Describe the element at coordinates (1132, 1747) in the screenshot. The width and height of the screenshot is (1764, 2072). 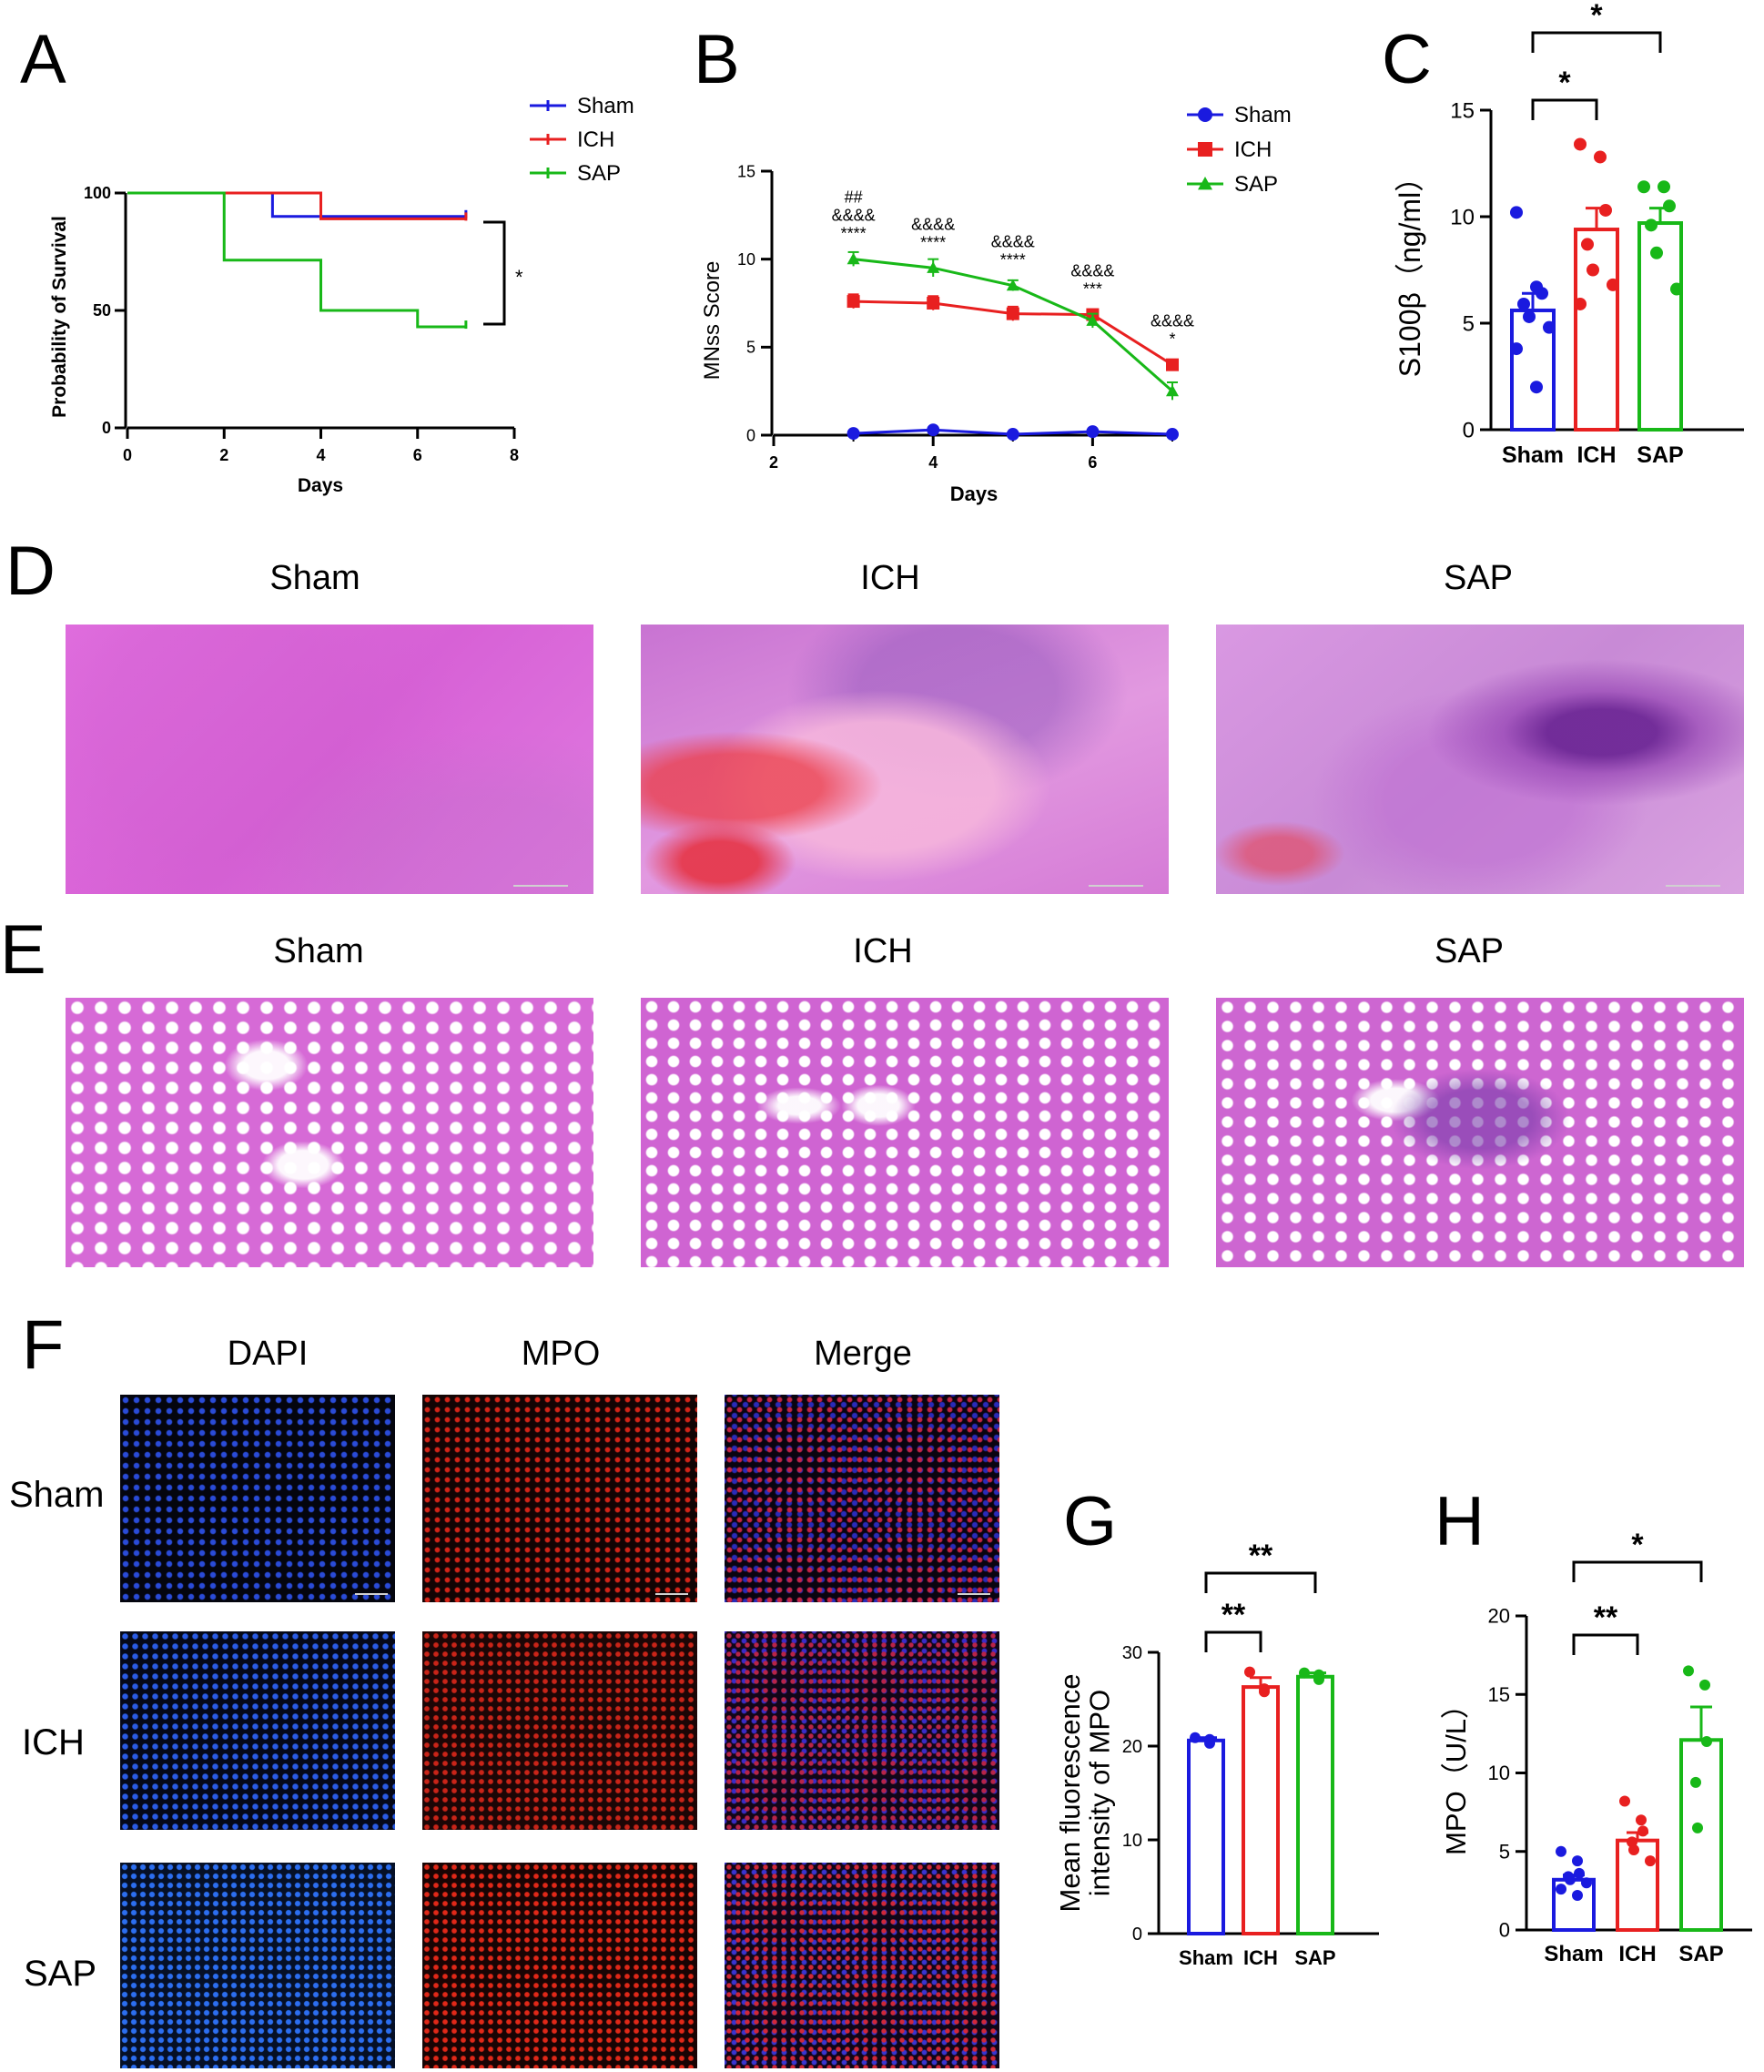
I see `y-tick-label: 20` at that location.